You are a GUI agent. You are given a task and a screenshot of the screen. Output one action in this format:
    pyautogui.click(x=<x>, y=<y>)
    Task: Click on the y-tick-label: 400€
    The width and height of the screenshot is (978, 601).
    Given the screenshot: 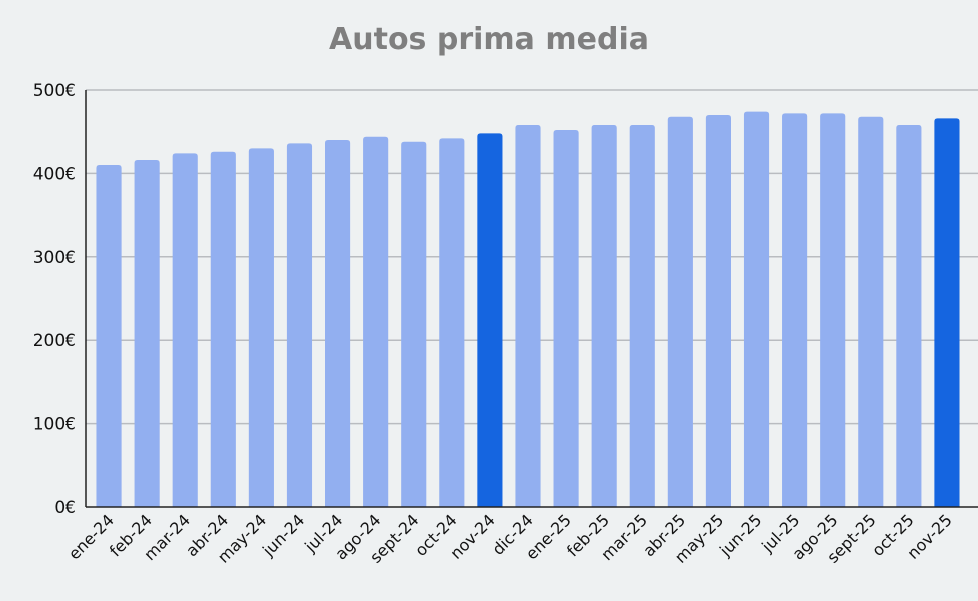 What is the action you would take?
    pyautogui.click(x=54, y=174)
    